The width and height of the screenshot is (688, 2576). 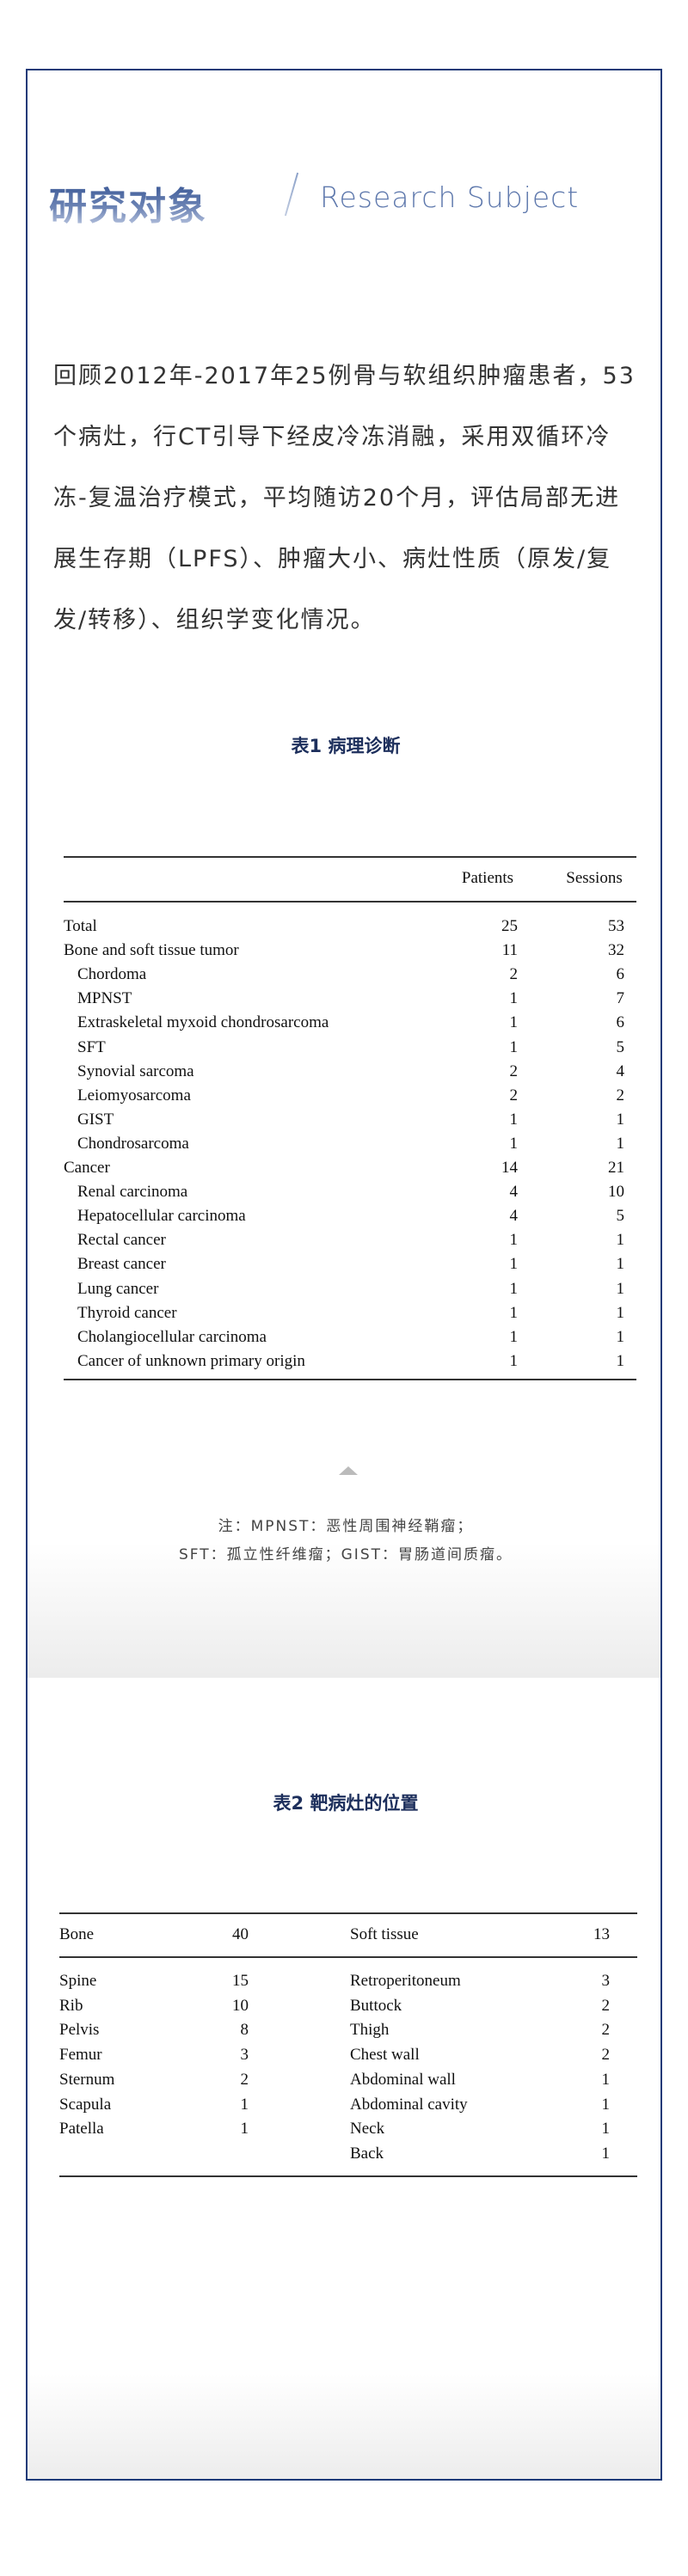 I want to click on table2-bottom-rule, so click(x=348, y=2176).